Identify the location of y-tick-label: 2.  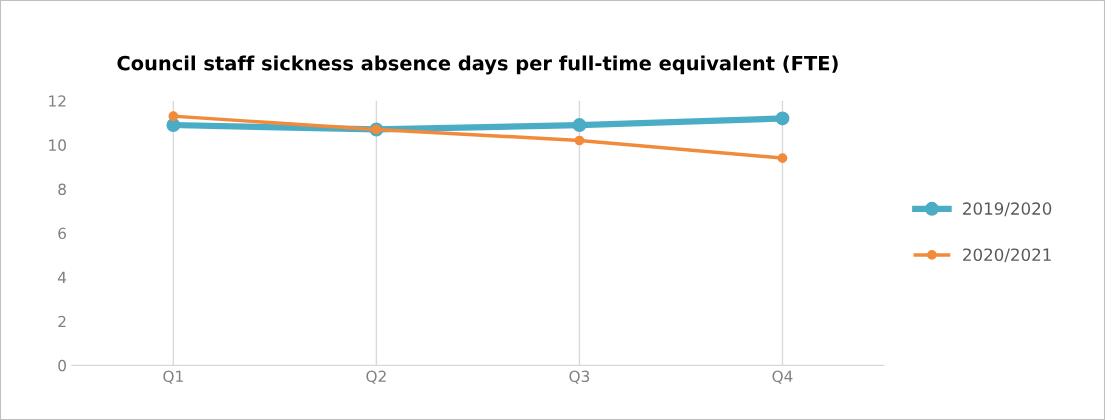
(62, 321).